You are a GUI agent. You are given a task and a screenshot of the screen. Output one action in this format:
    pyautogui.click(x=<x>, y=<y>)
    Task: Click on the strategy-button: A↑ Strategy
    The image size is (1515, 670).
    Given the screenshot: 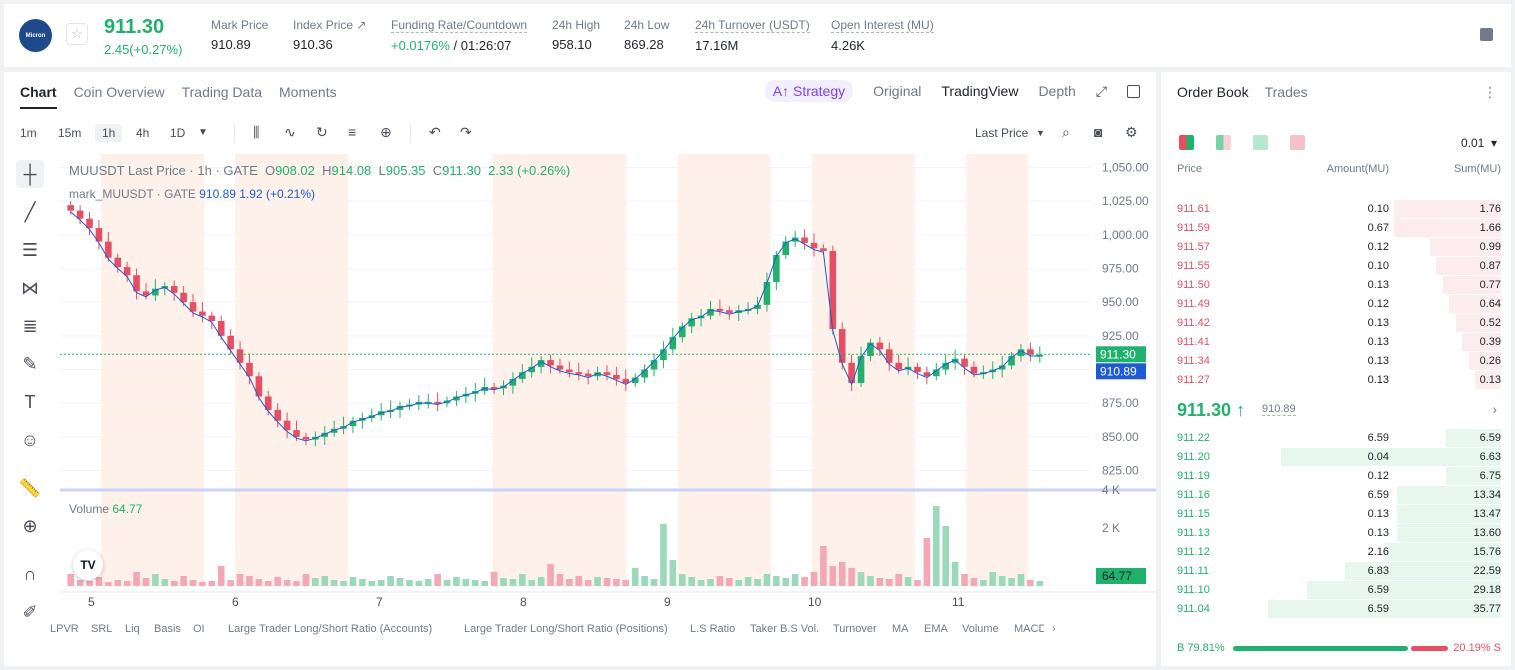 What is the action you would take?
    pyautogui.click(x=809, y=91)
    